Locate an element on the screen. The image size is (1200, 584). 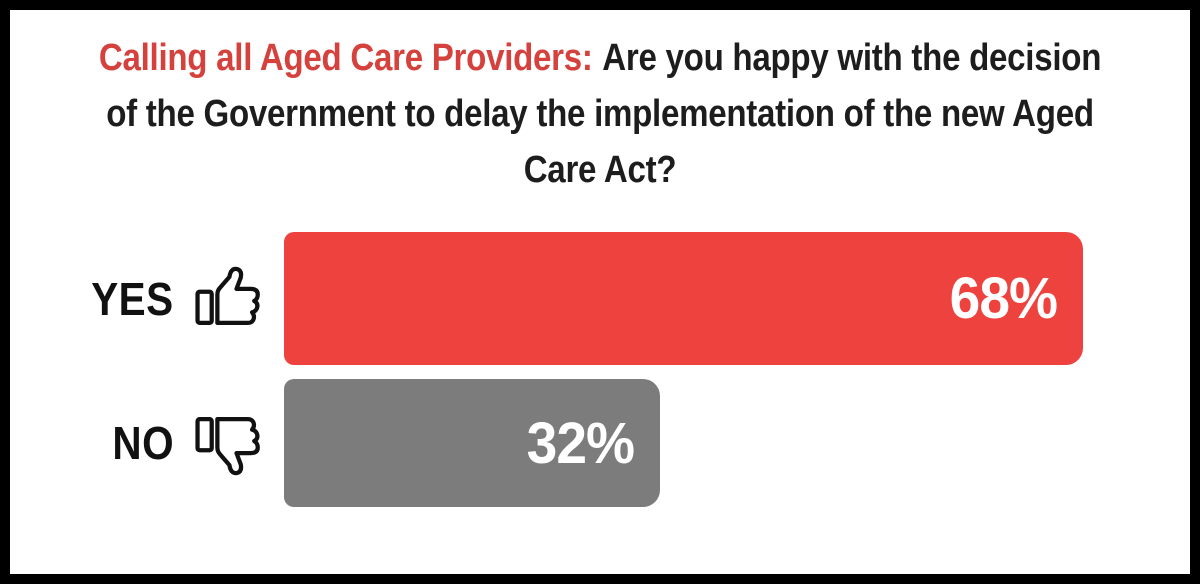
question-line-1-rest: Are you happy with the decision is located at coordinates (852, 58).